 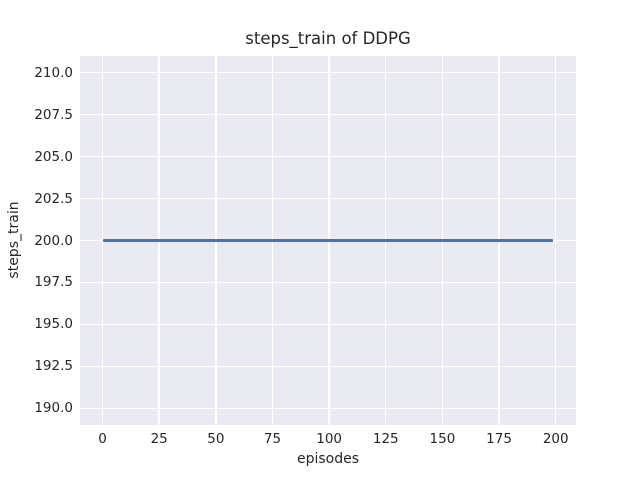 I want to click on x-tick-label: 175, so click(x=499, y=439).